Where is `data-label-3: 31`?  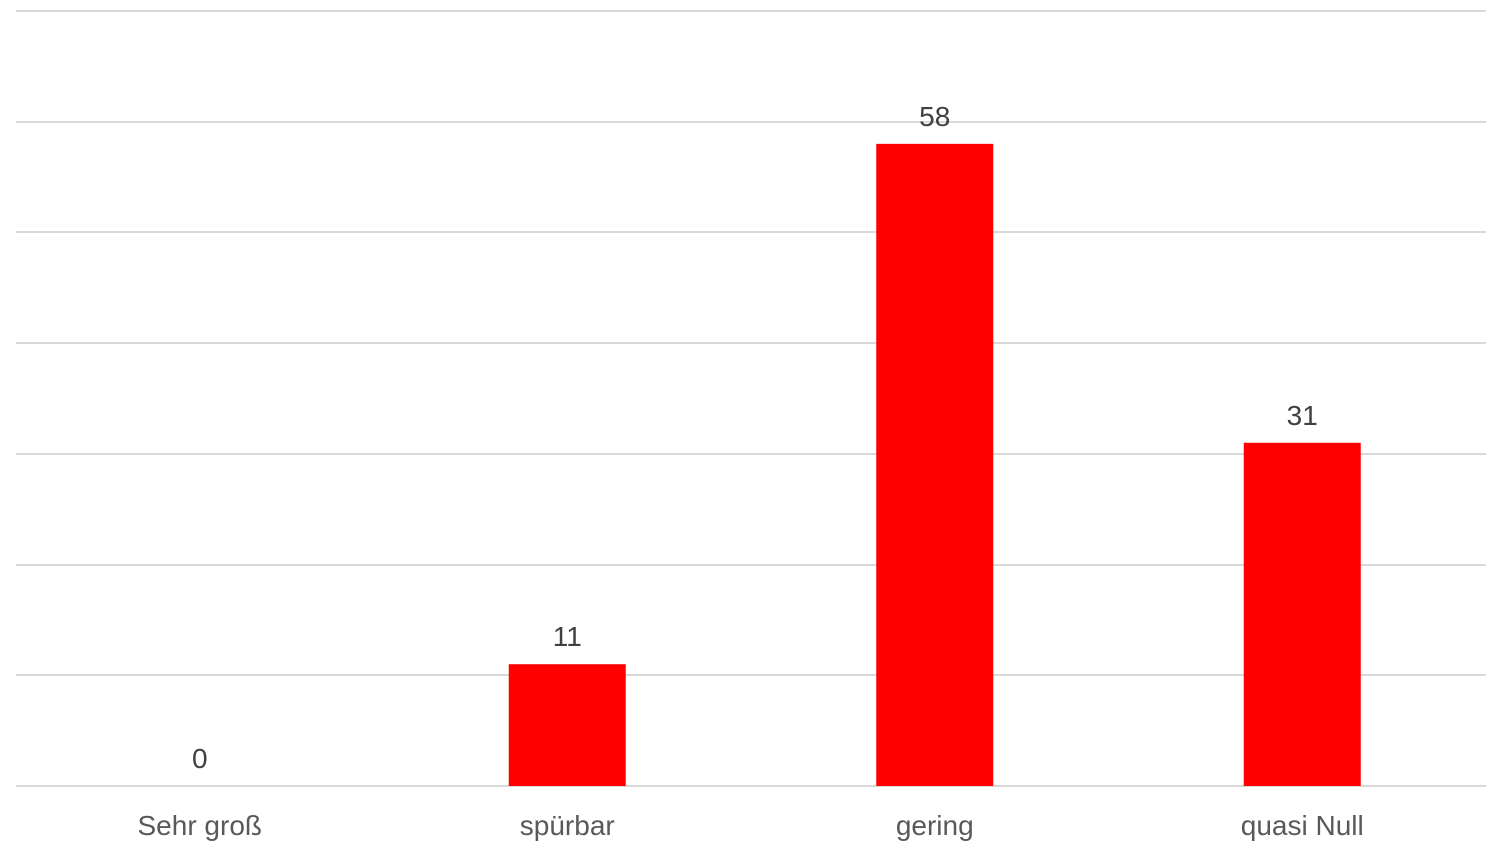
data-label-3: 31 is located at coordinates (1302, 415).